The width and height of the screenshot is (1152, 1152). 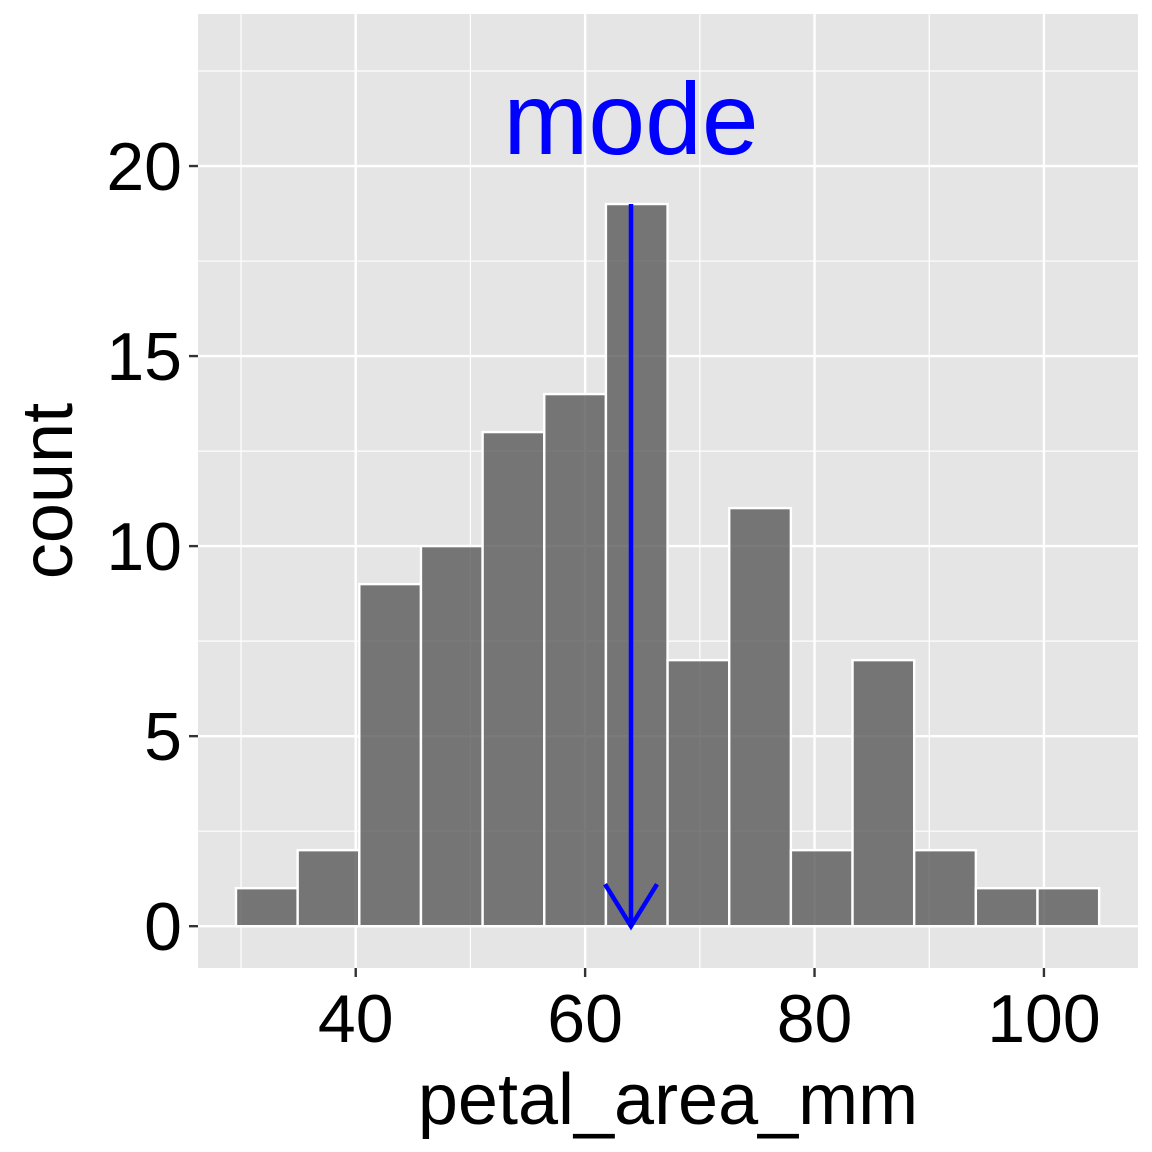 I want to click on x-tick-label: 100, so click(x=1043, y=1019).